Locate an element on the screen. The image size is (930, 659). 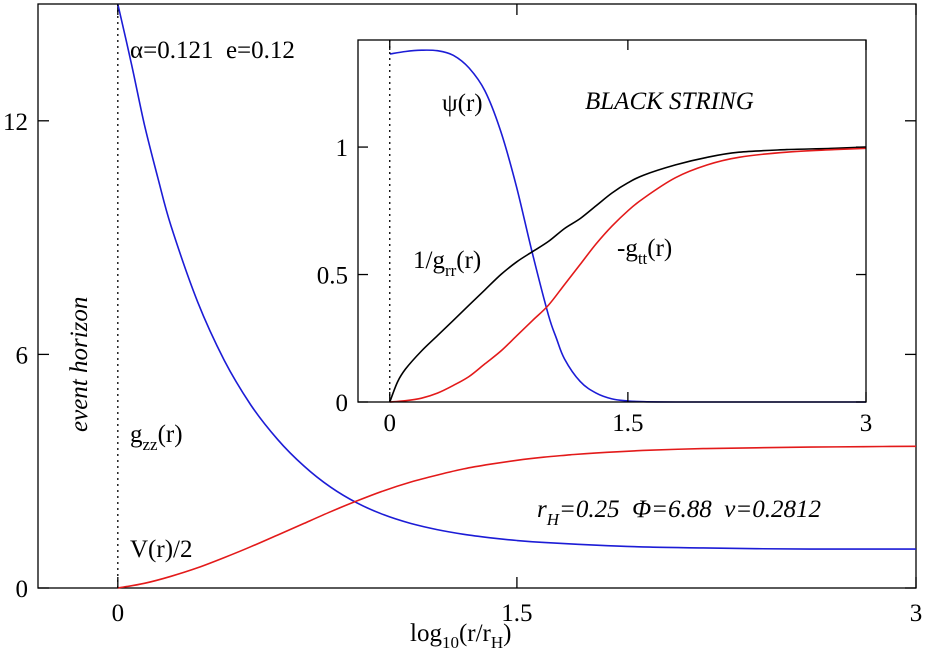
series-label-v: V(r)/2 is located at coordinates (161, 549).